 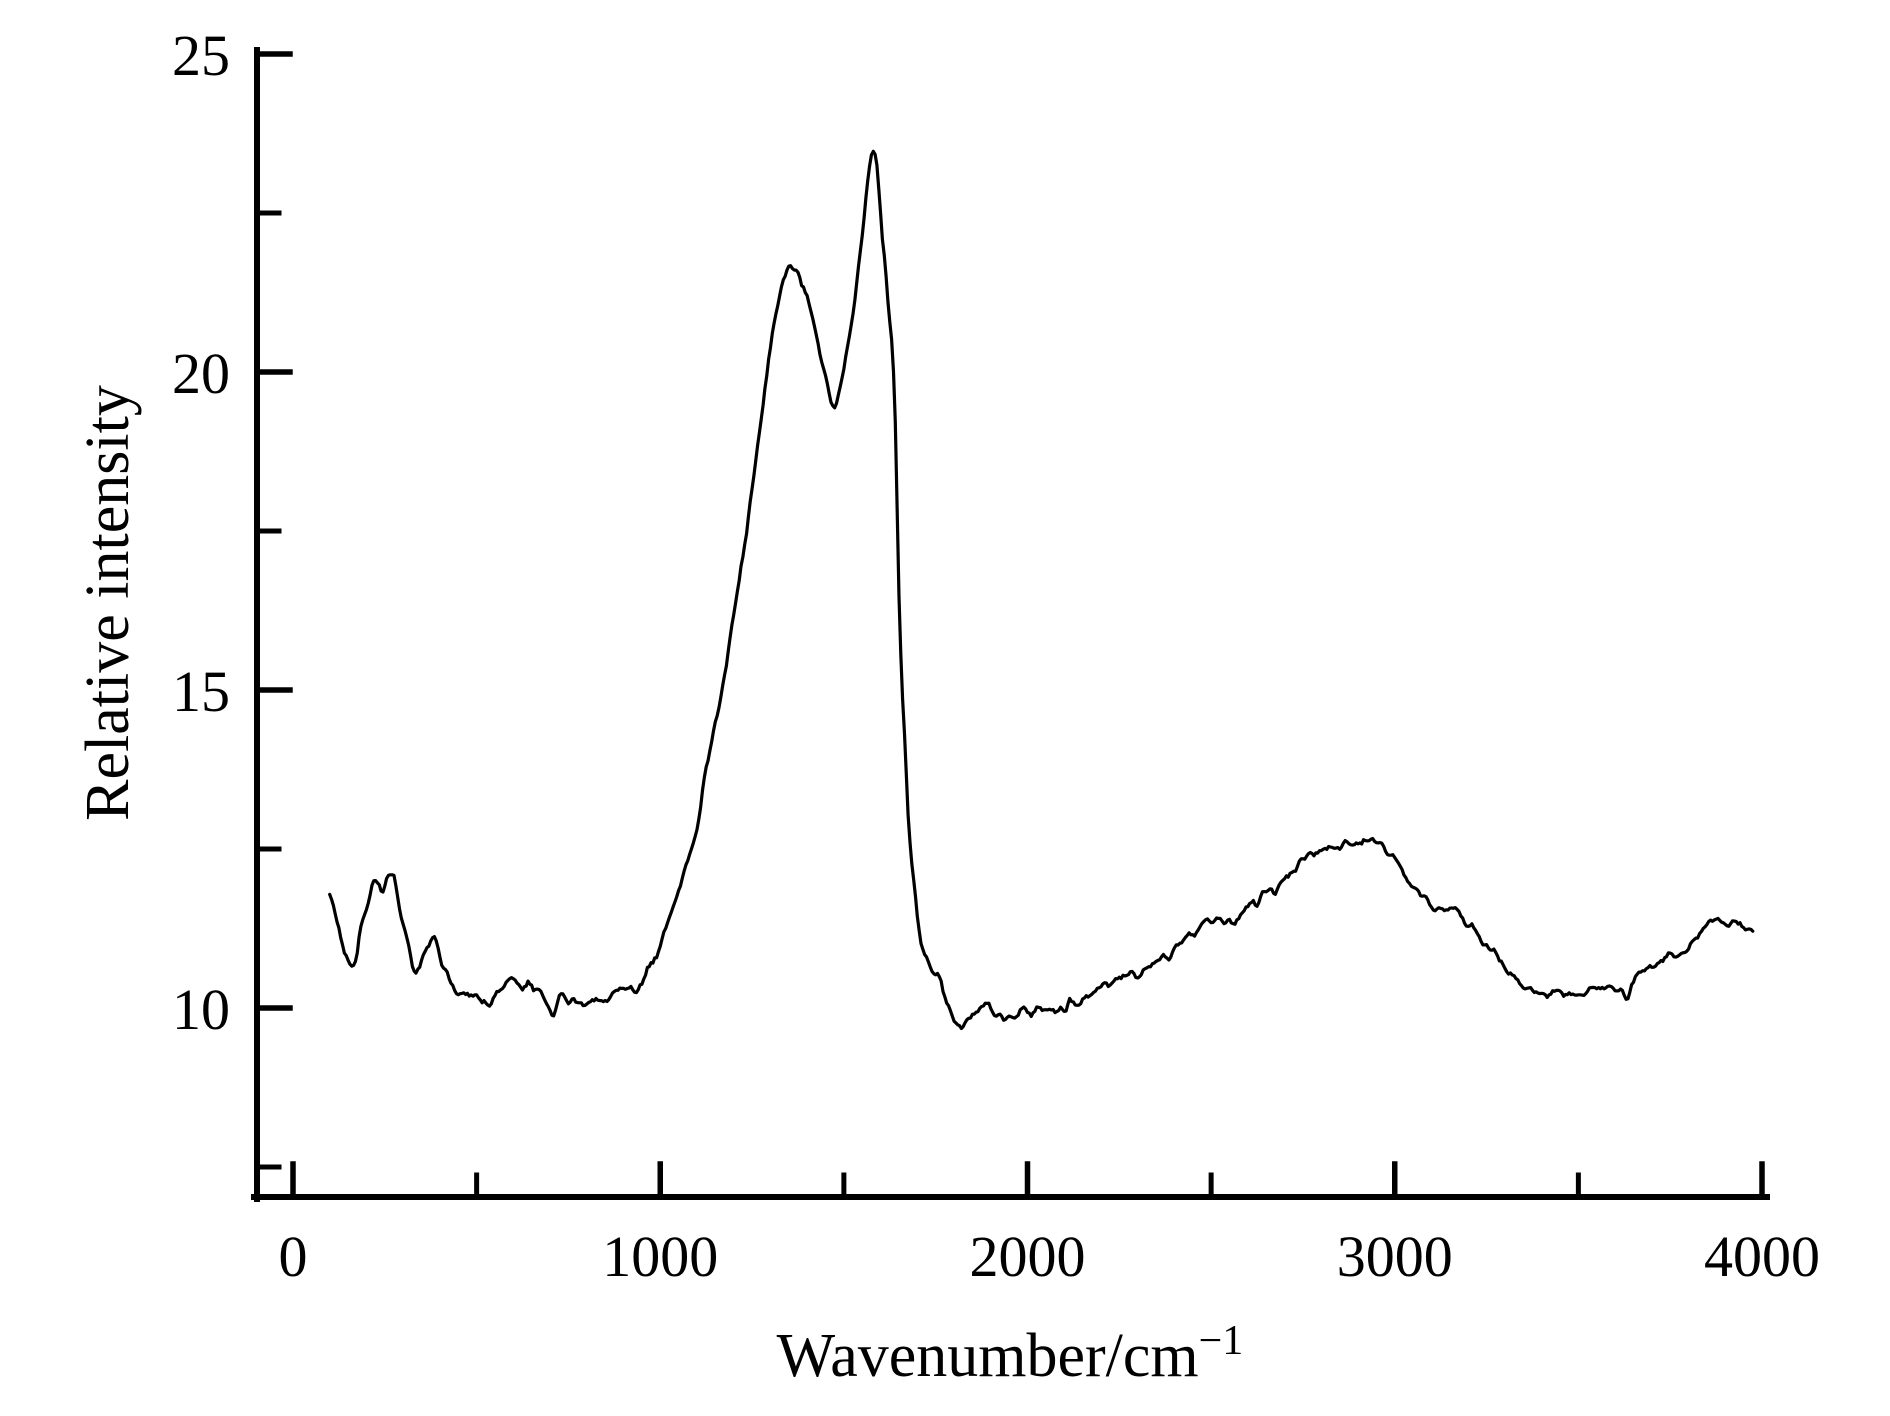 I want to click on y-tick-label: 15, so click(x=201, y=691).